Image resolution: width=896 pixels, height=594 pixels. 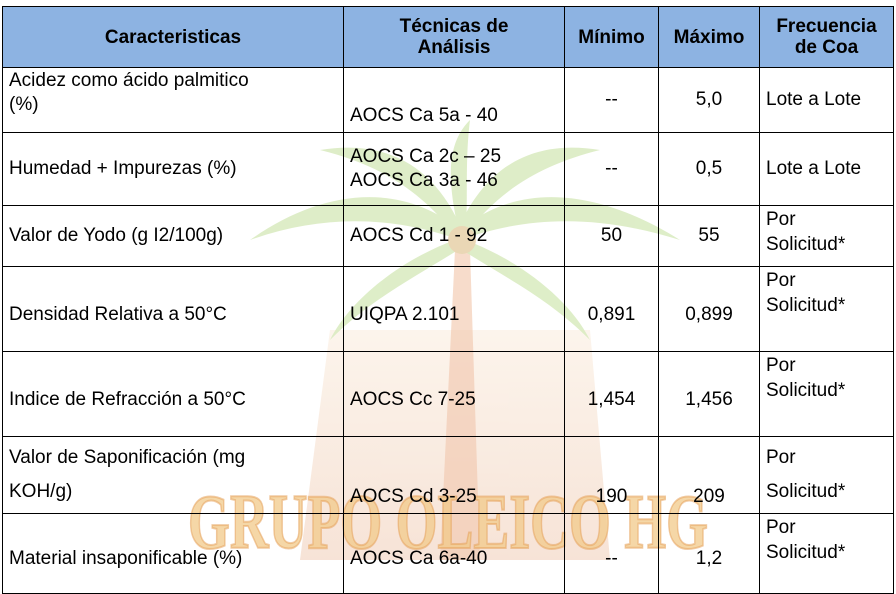 What do you see at coordinates (173, 475) in the screenshot?
I see `cell-characteristic: Valor de Saponificación (mg KOH/g)` at bounding box center [173, 475].